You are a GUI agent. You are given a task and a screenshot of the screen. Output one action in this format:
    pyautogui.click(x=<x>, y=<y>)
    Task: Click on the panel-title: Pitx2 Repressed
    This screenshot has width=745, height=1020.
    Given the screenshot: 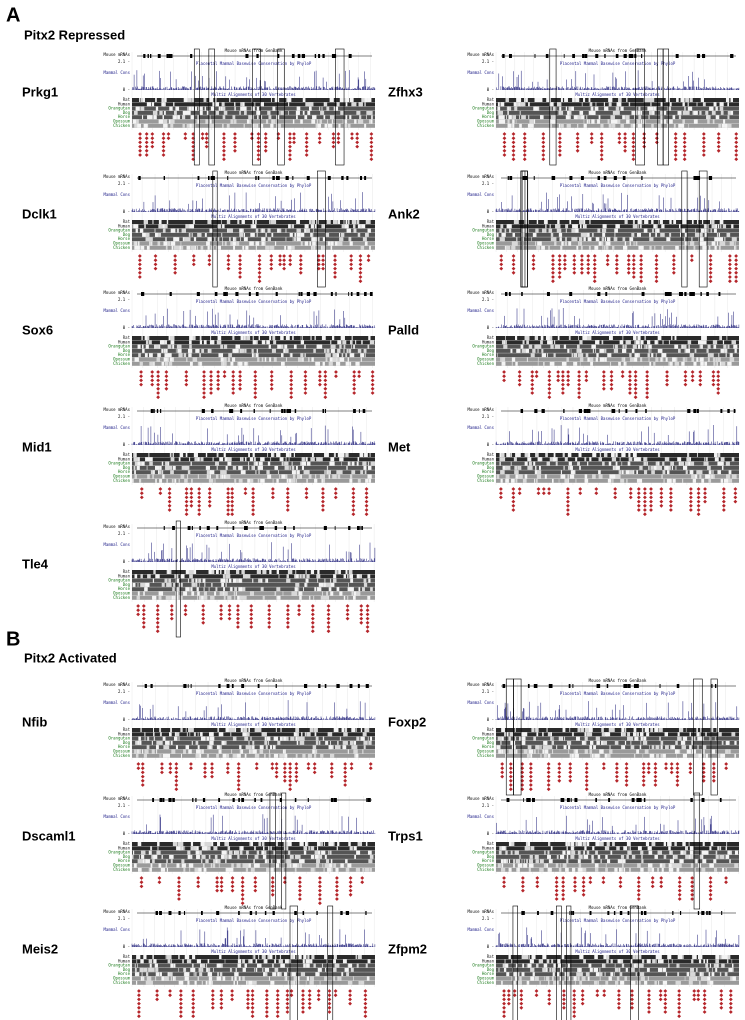 What is the action you would take?
    pyautogui.click(x=74, y=34)
    